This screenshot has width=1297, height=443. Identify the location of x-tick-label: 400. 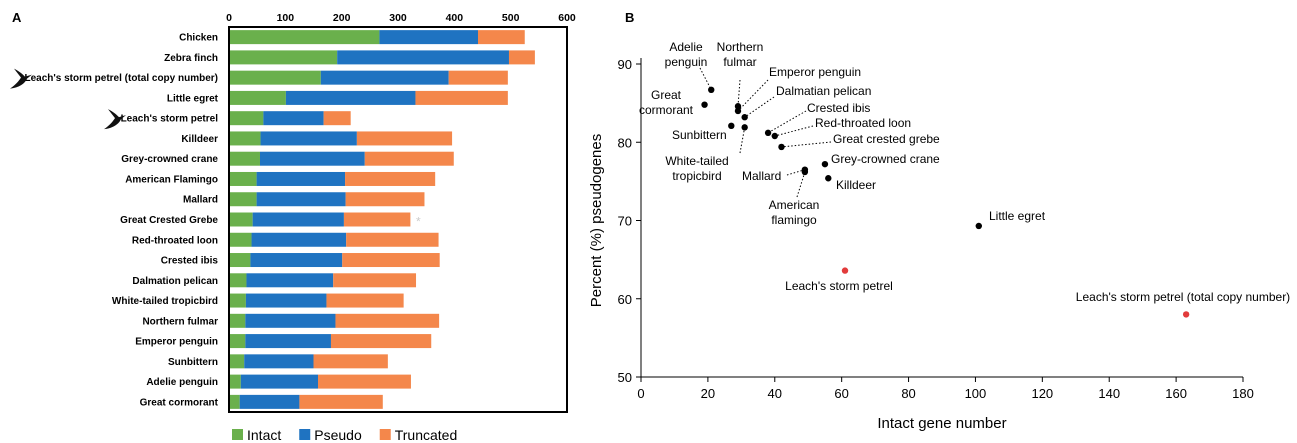
(455, 18).